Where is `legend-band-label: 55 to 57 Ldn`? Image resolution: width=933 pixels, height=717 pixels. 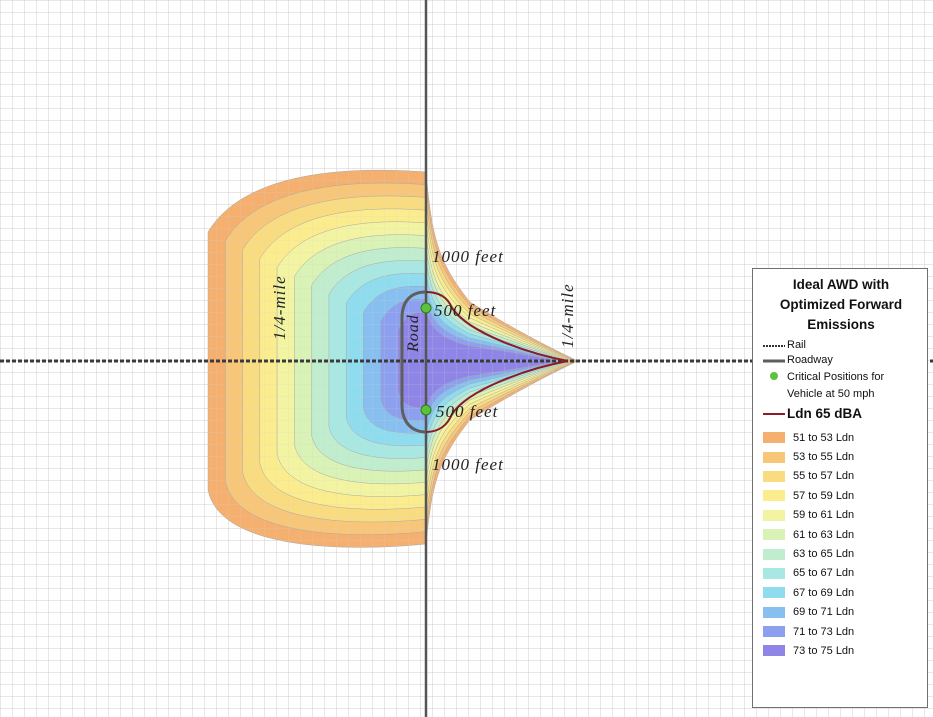
legend-band-label: 55 to 57 Ldn is located at coordinates (824, 476).